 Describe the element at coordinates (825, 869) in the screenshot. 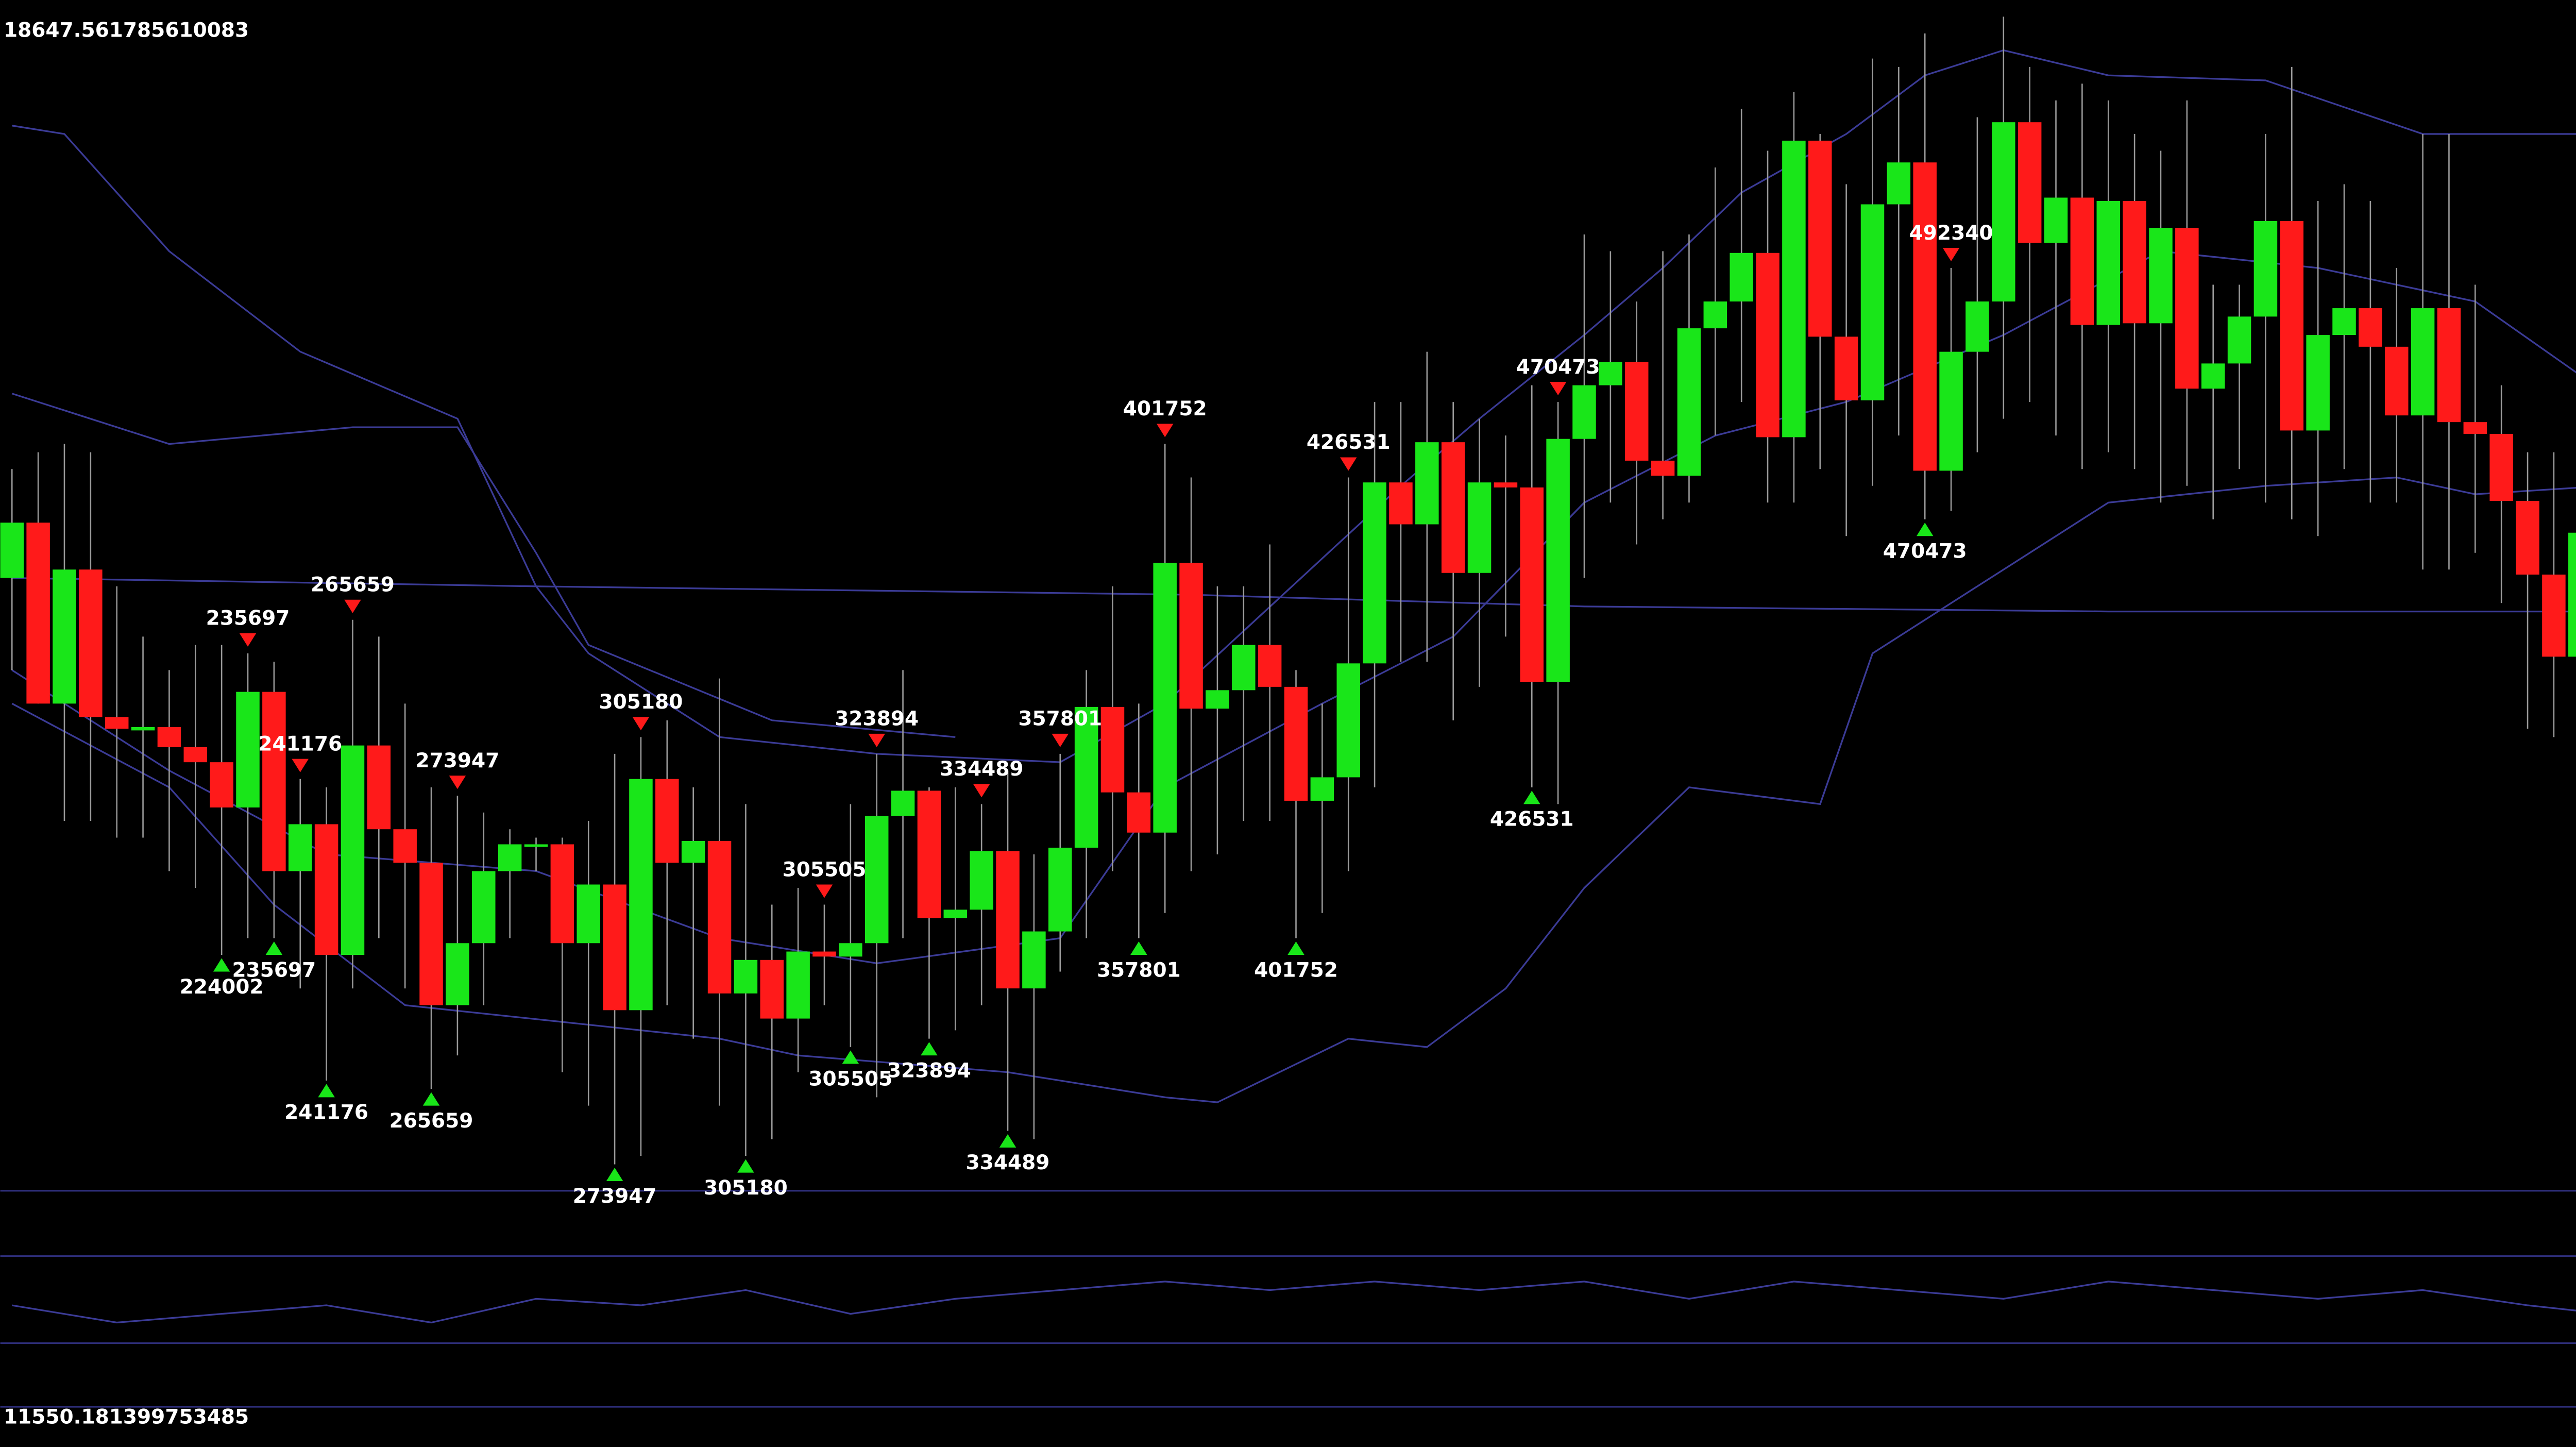

I see `signal-label: 305505` at that location.